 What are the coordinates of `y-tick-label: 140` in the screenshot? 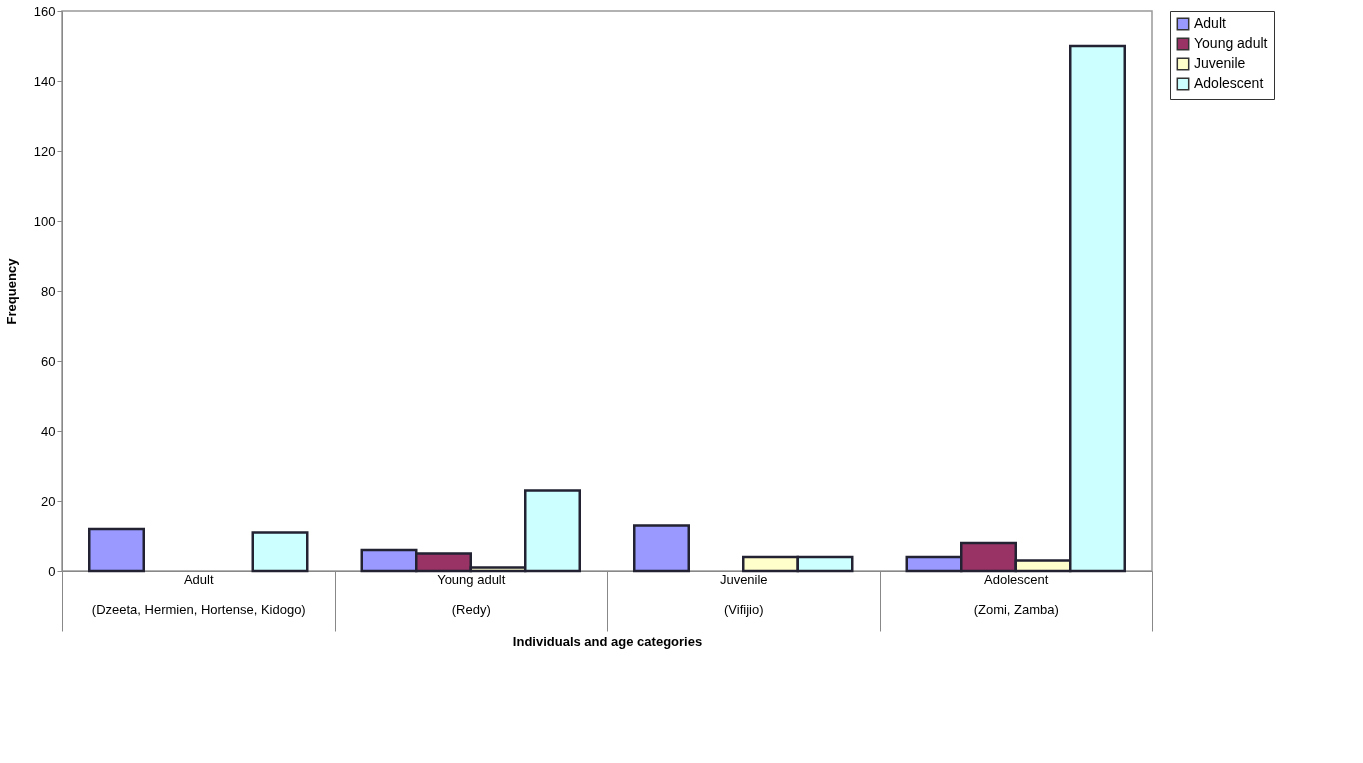 It's located at (44, 81).